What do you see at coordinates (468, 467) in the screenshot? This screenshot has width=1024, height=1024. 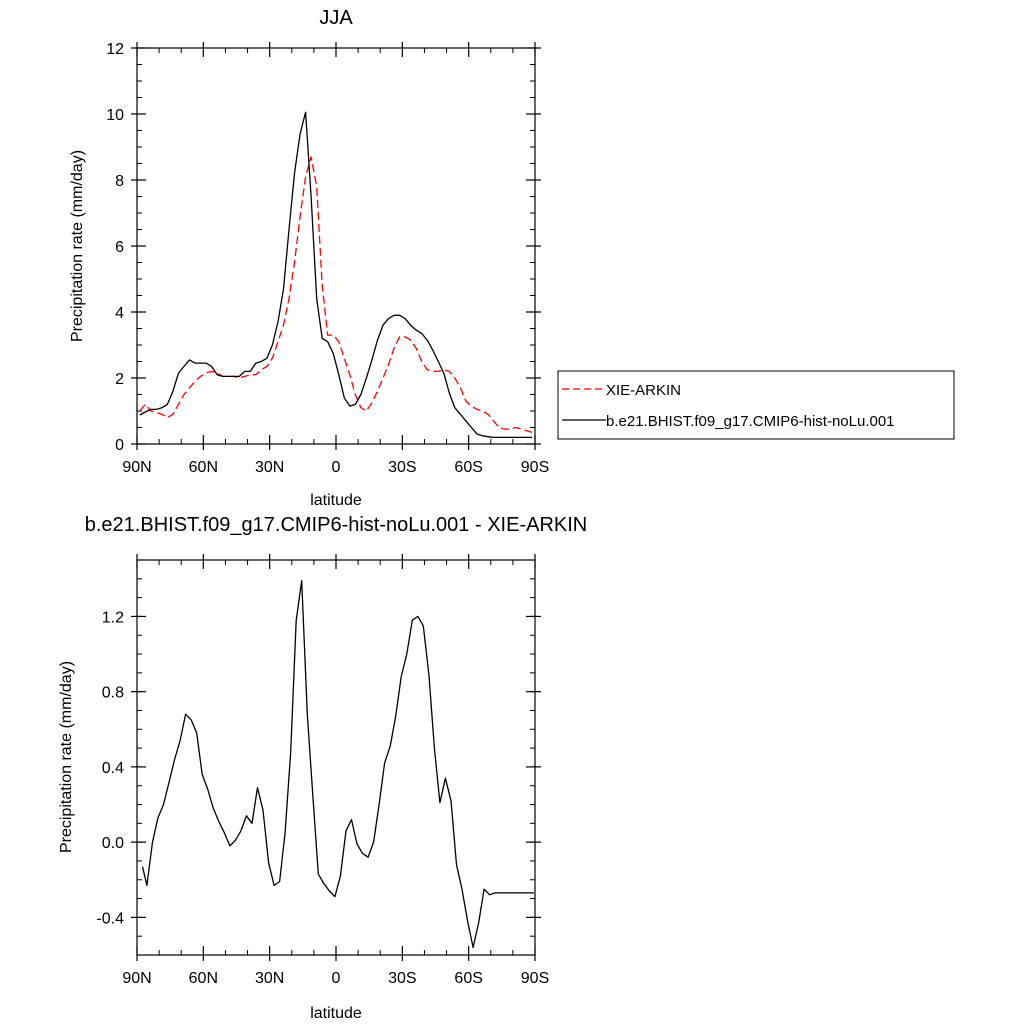 I see `top-x-tick-label: 60S` at bounding box center [468, 467].